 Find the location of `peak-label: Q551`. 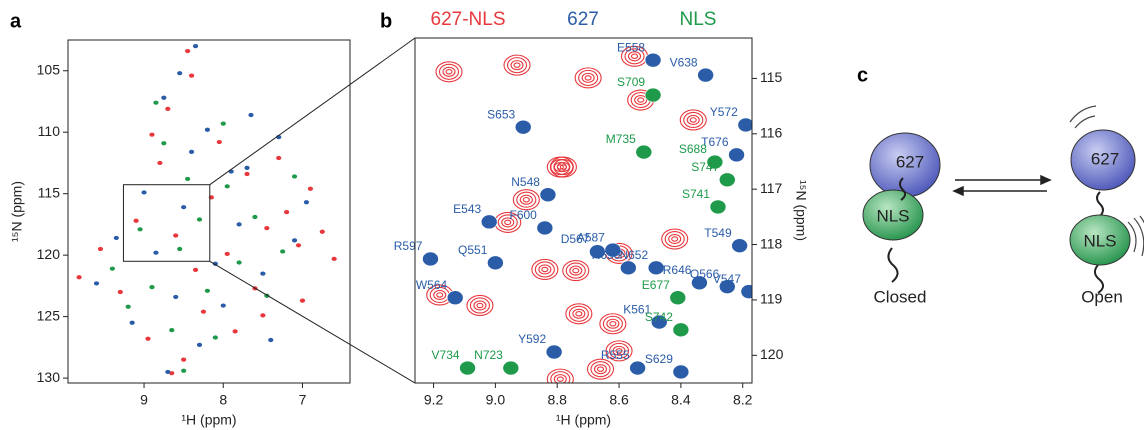

peak-label: Q551 is located at coordinates (473, 250).